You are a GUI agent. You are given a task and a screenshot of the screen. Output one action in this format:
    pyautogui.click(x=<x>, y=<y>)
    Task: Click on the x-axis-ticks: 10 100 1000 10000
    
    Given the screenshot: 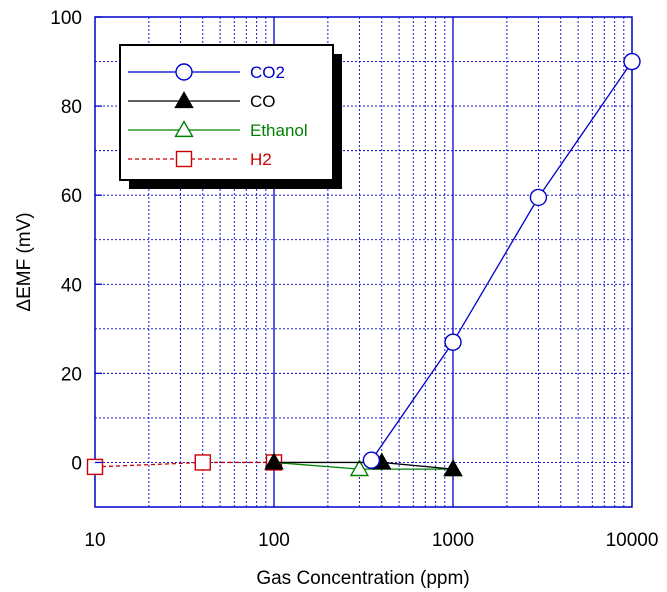 What is the action you would take?
    pyautogui.click(x=371, y=540)
    